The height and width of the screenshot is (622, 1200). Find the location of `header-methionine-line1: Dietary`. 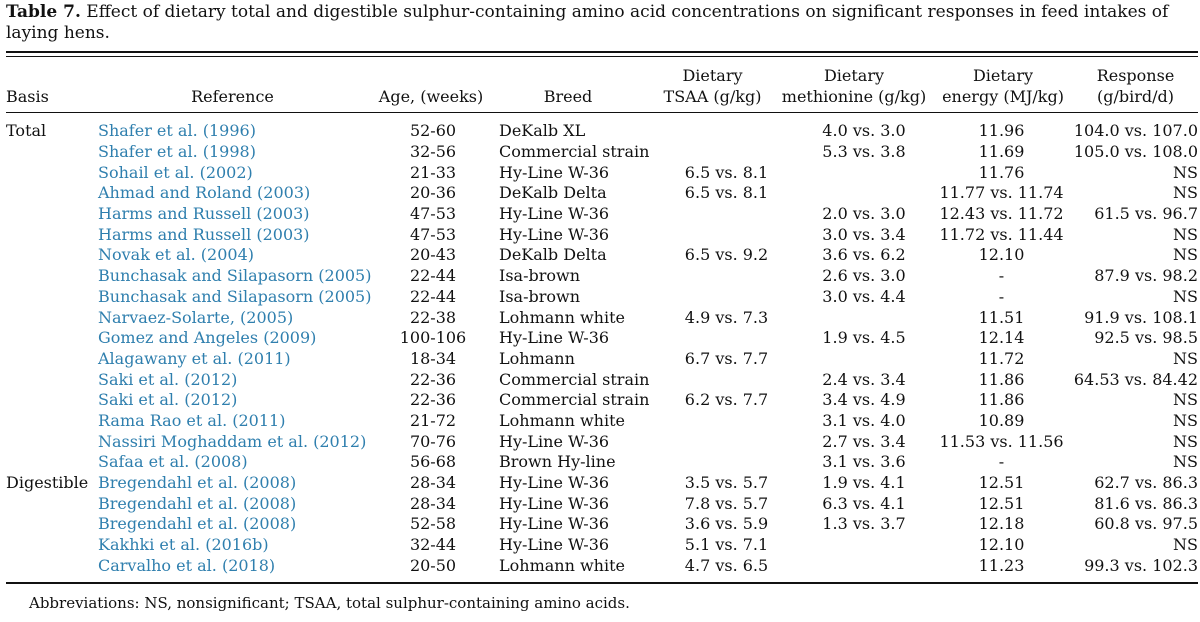

header-methionine-line1: Dietary is located at coordinates (854, 75).